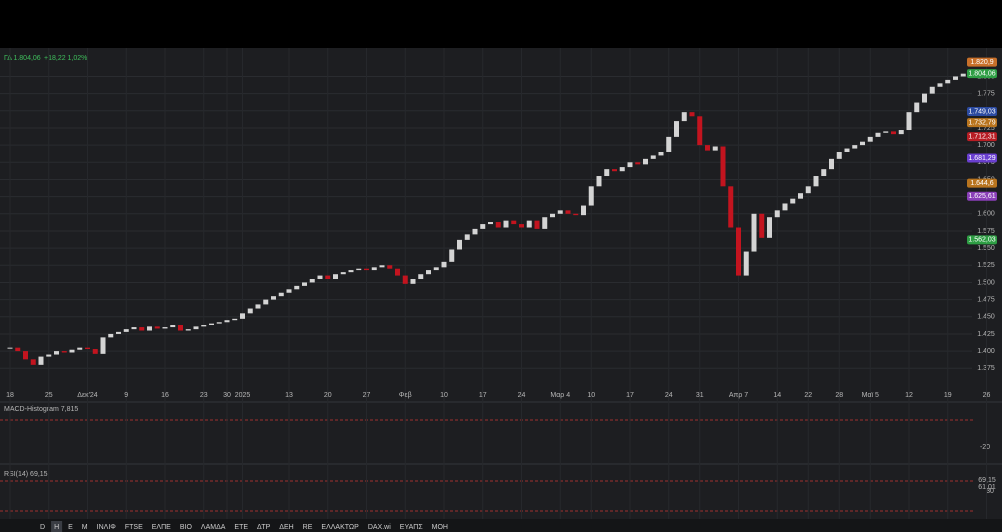  I want to click on toolbar-button: H, so click(56, 527).